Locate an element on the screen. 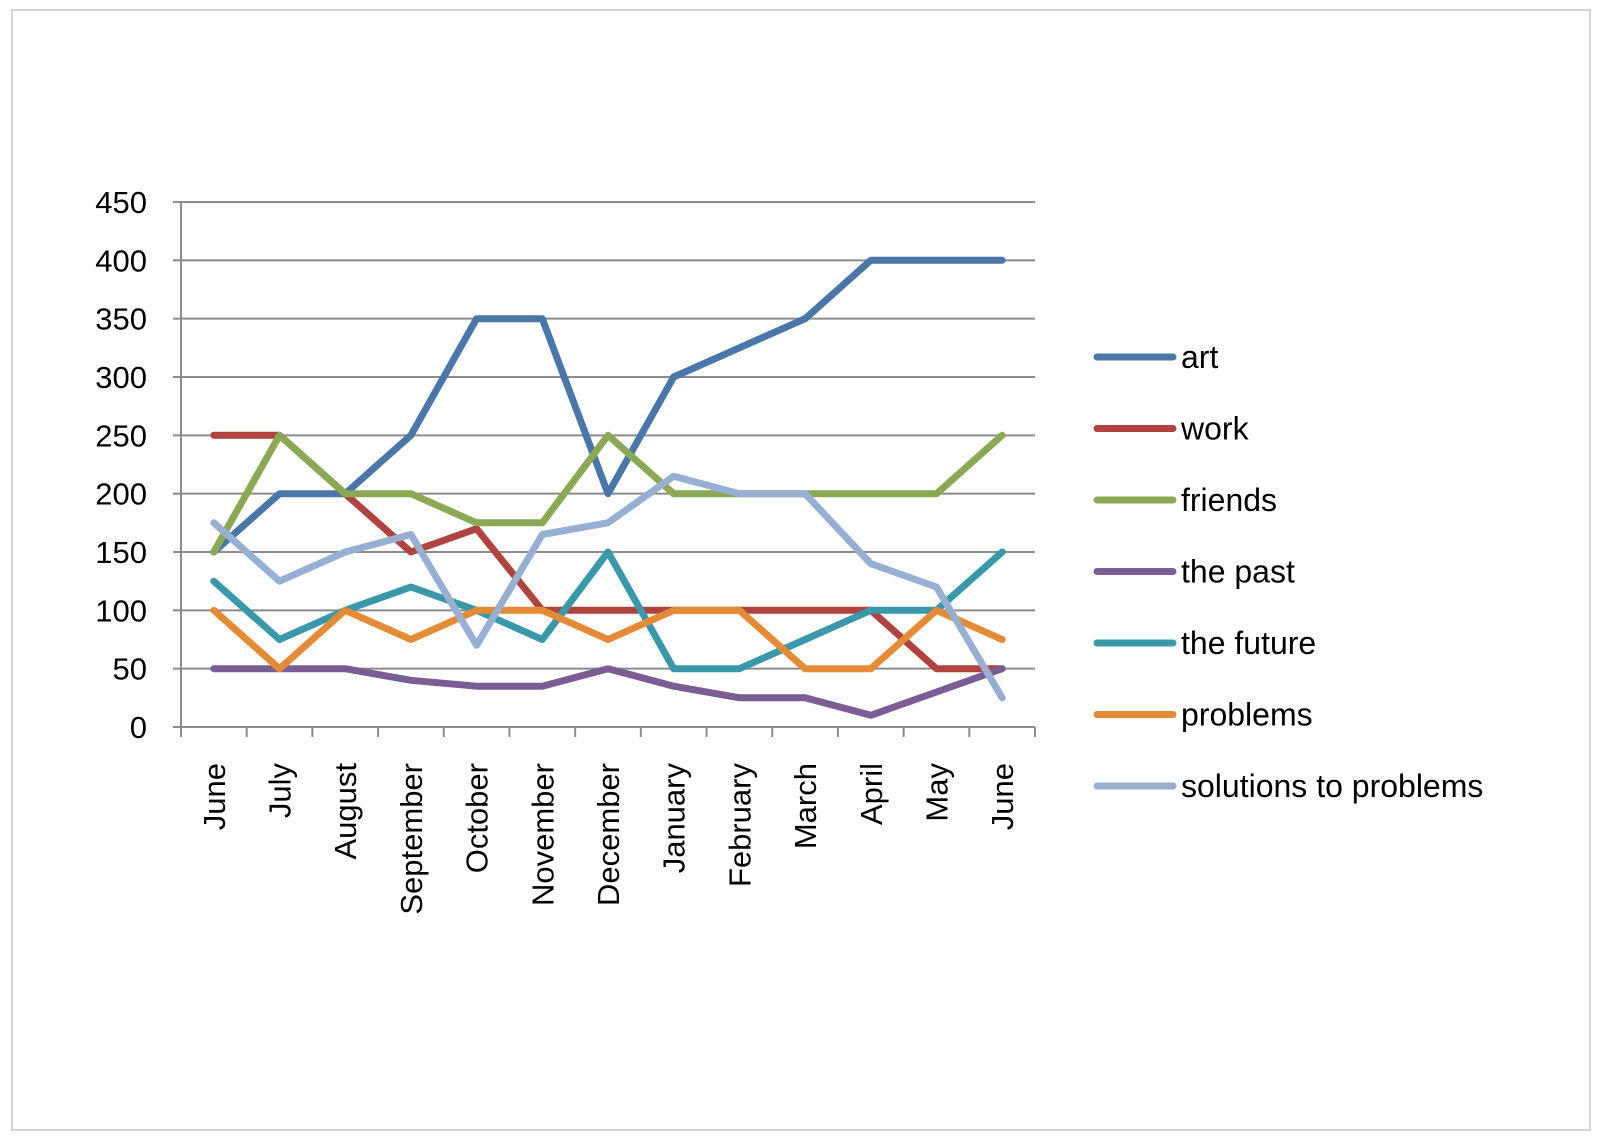  legend-item-problems: problems is located at coordinates (1203, 715).